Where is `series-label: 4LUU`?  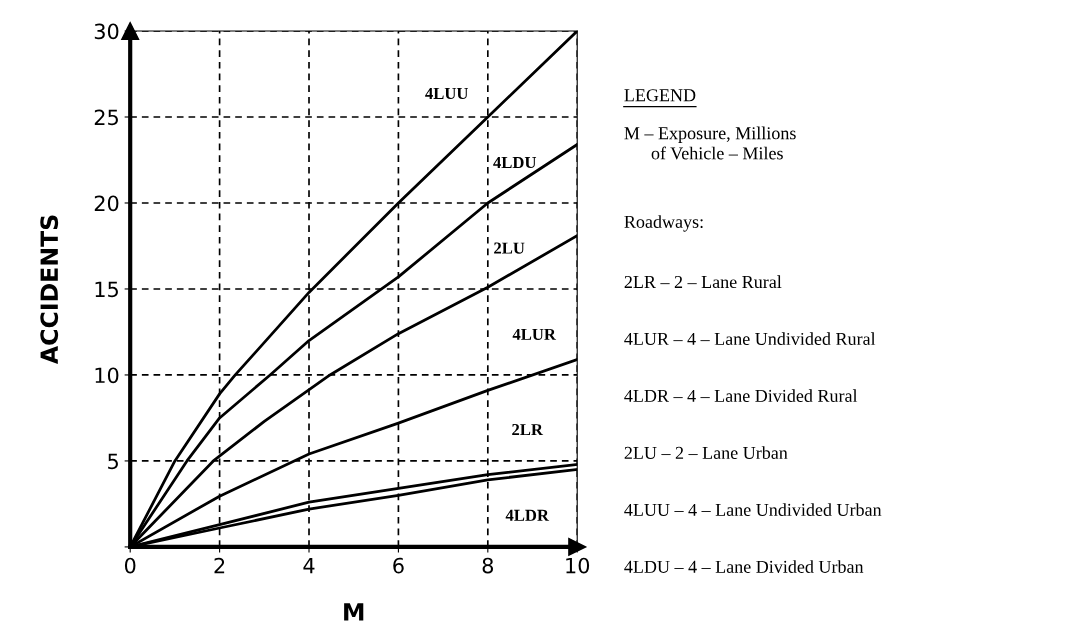 series-label: 4LUU is located at coordinates (447, 93).